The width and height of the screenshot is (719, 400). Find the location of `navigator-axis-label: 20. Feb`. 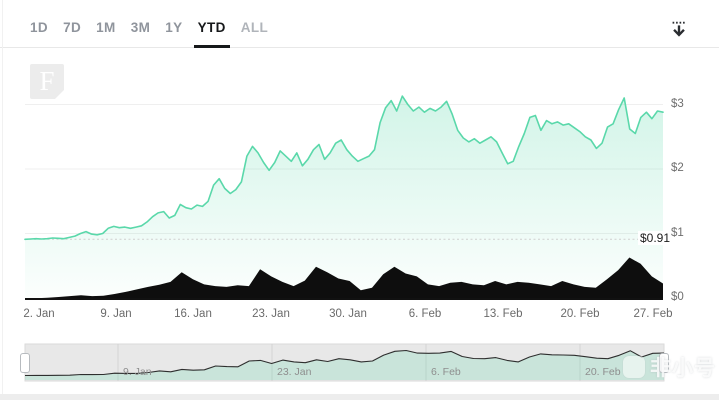

navigator-axis-label: 20. Feb is located at coordinates (603, 372).